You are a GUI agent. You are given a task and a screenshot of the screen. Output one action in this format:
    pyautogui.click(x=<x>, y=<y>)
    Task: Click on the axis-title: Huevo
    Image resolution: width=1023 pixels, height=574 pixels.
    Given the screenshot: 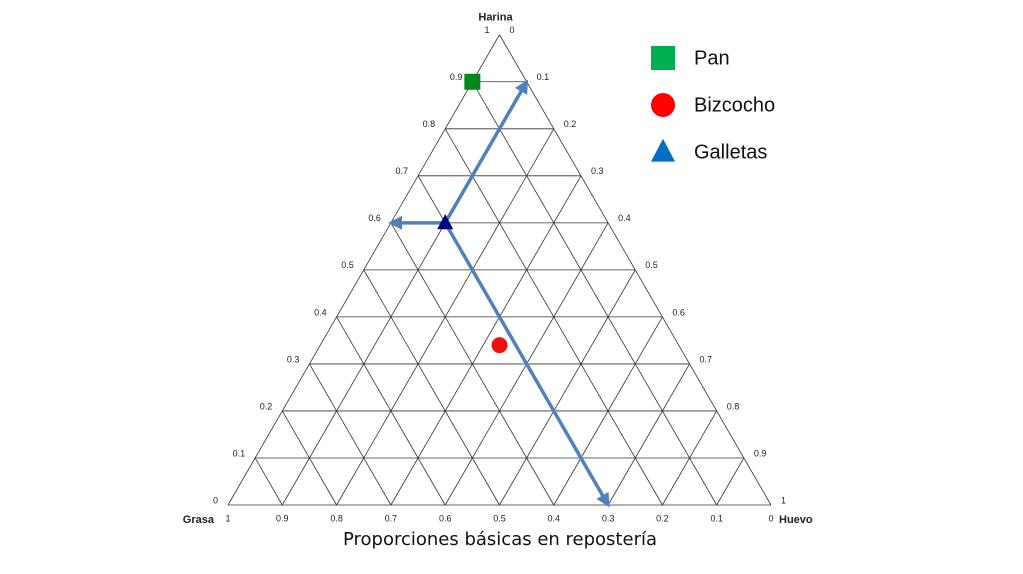 What is the action you would take?
    pyautogui.click(x=796, y=520)
    